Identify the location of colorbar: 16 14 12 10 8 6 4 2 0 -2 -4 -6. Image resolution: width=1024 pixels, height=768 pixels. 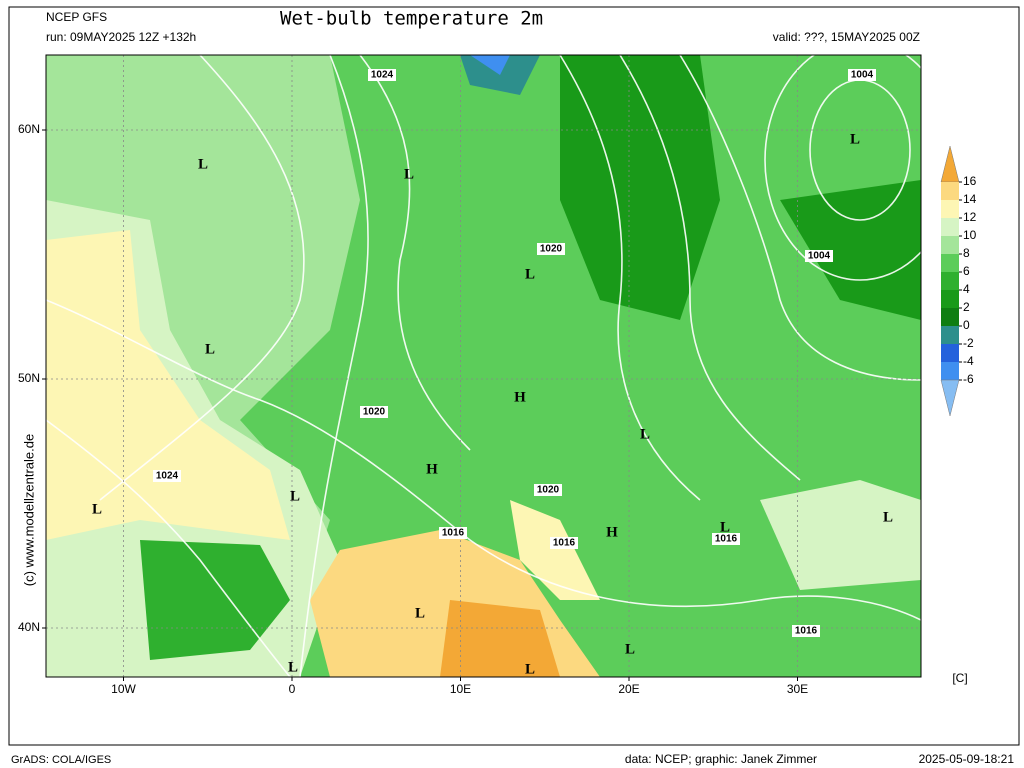
(958, 281).